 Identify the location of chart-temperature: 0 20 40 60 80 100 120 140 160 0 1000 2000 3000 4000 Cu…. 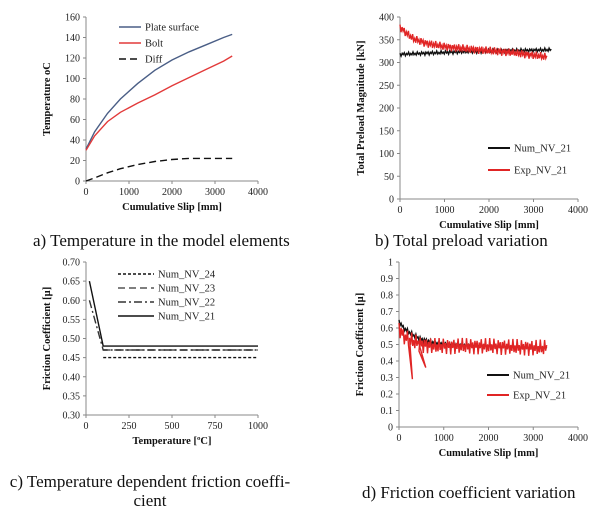
(155, 113).